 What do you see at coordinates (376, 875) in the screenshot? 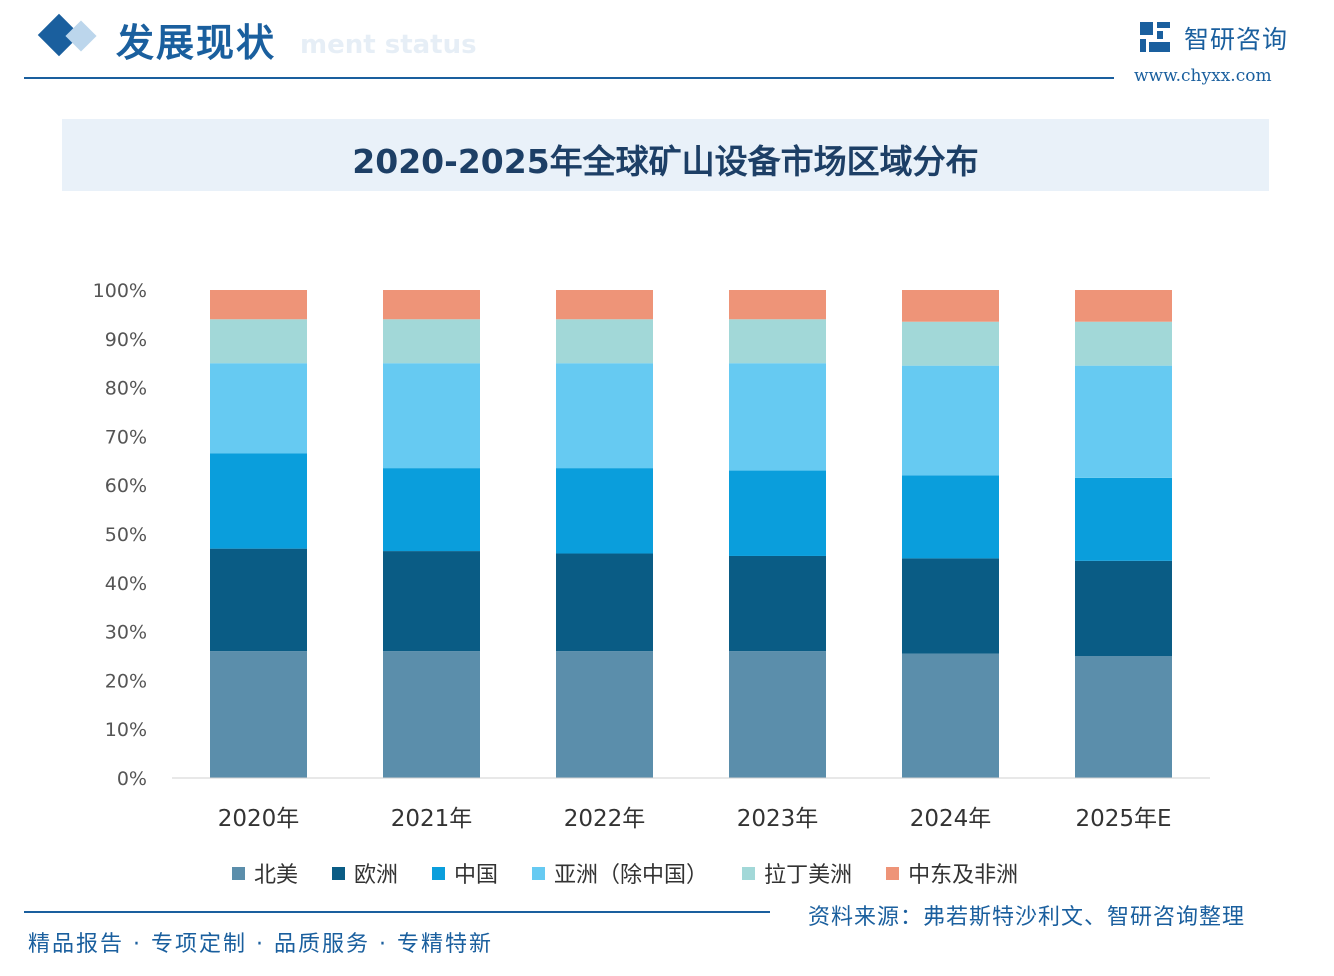
I see `legend-label: 欧洲` at bounding box center [376, 875].